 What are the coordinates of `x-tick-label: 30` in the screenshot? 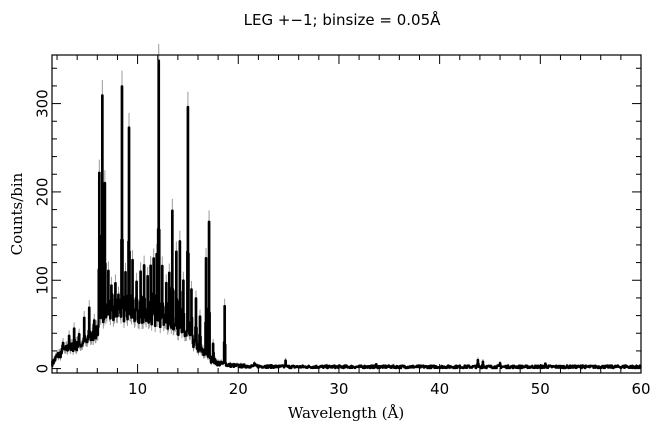 It's located at (338, 389).